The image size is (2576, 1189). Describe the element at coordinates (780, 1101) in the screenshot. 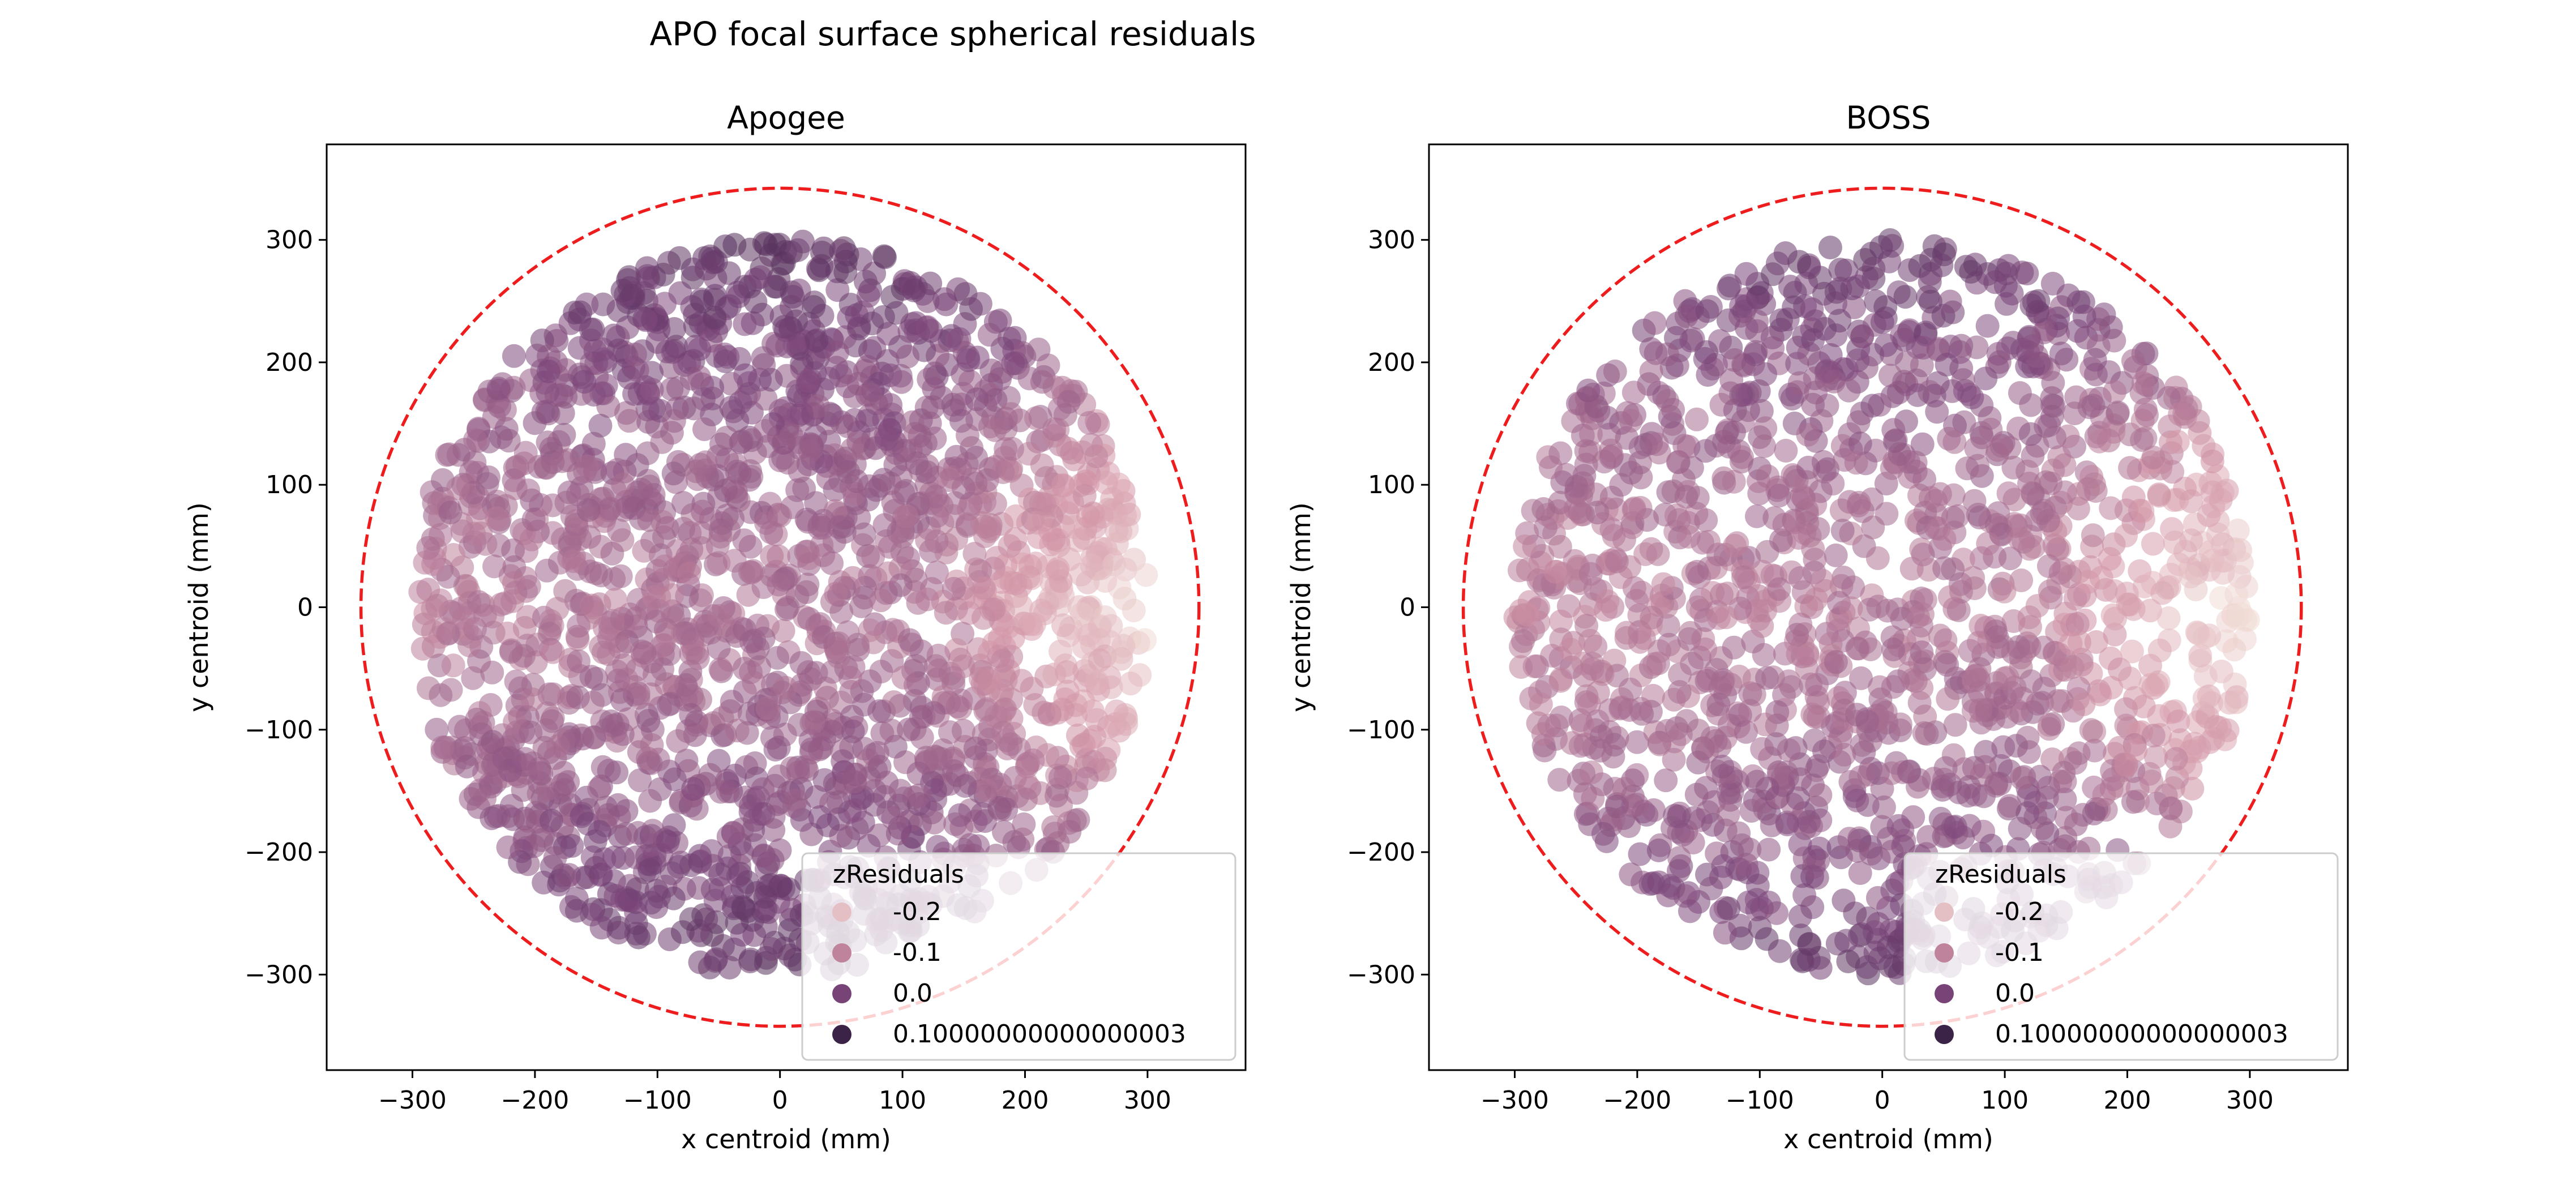

I see `x-tick-label: 0` at that location.